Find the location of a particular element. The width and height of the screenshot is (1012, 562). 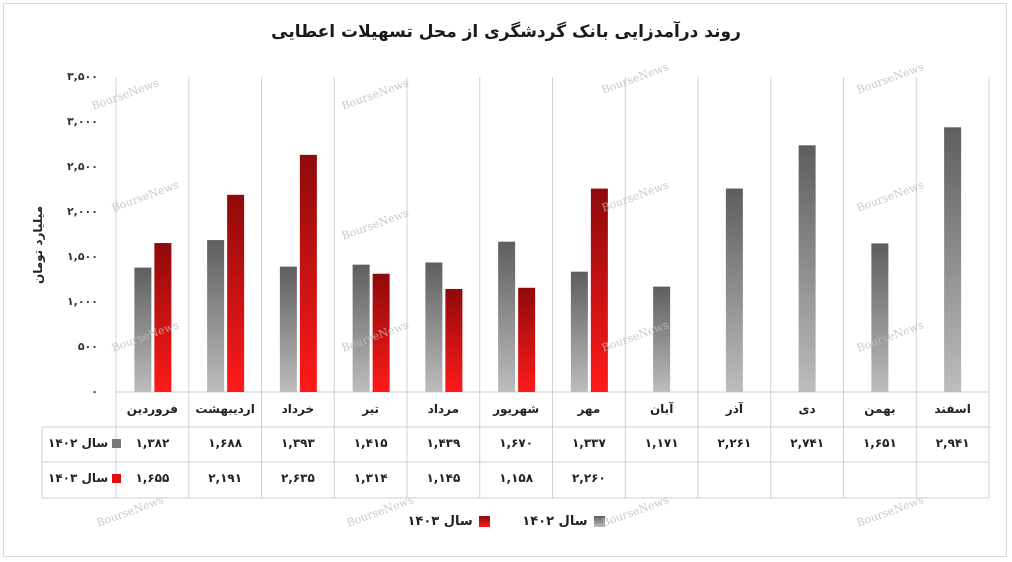

table-cell-1402: ۲,۷۴۱ is located at coordinates (807, 443).